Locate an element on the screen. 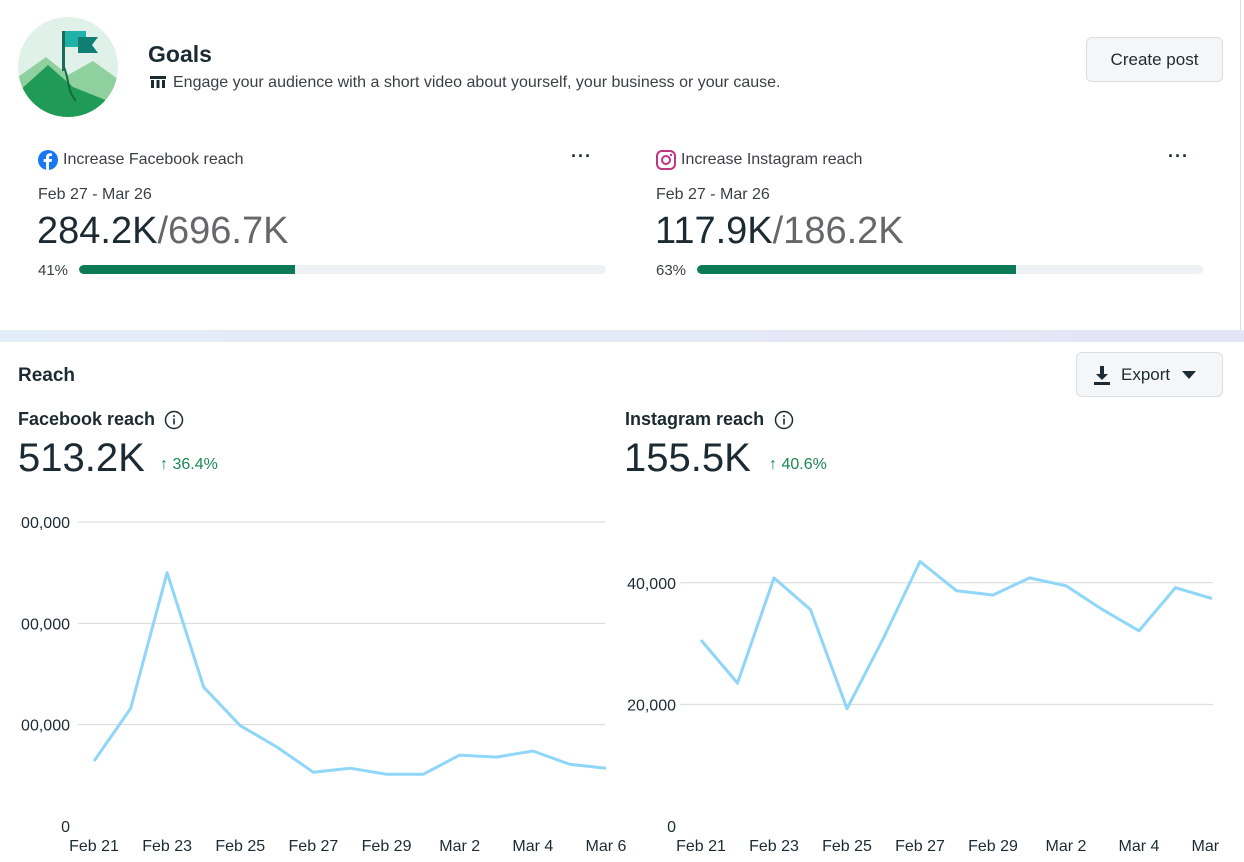  section-divider is located at coordinates (622, 336).